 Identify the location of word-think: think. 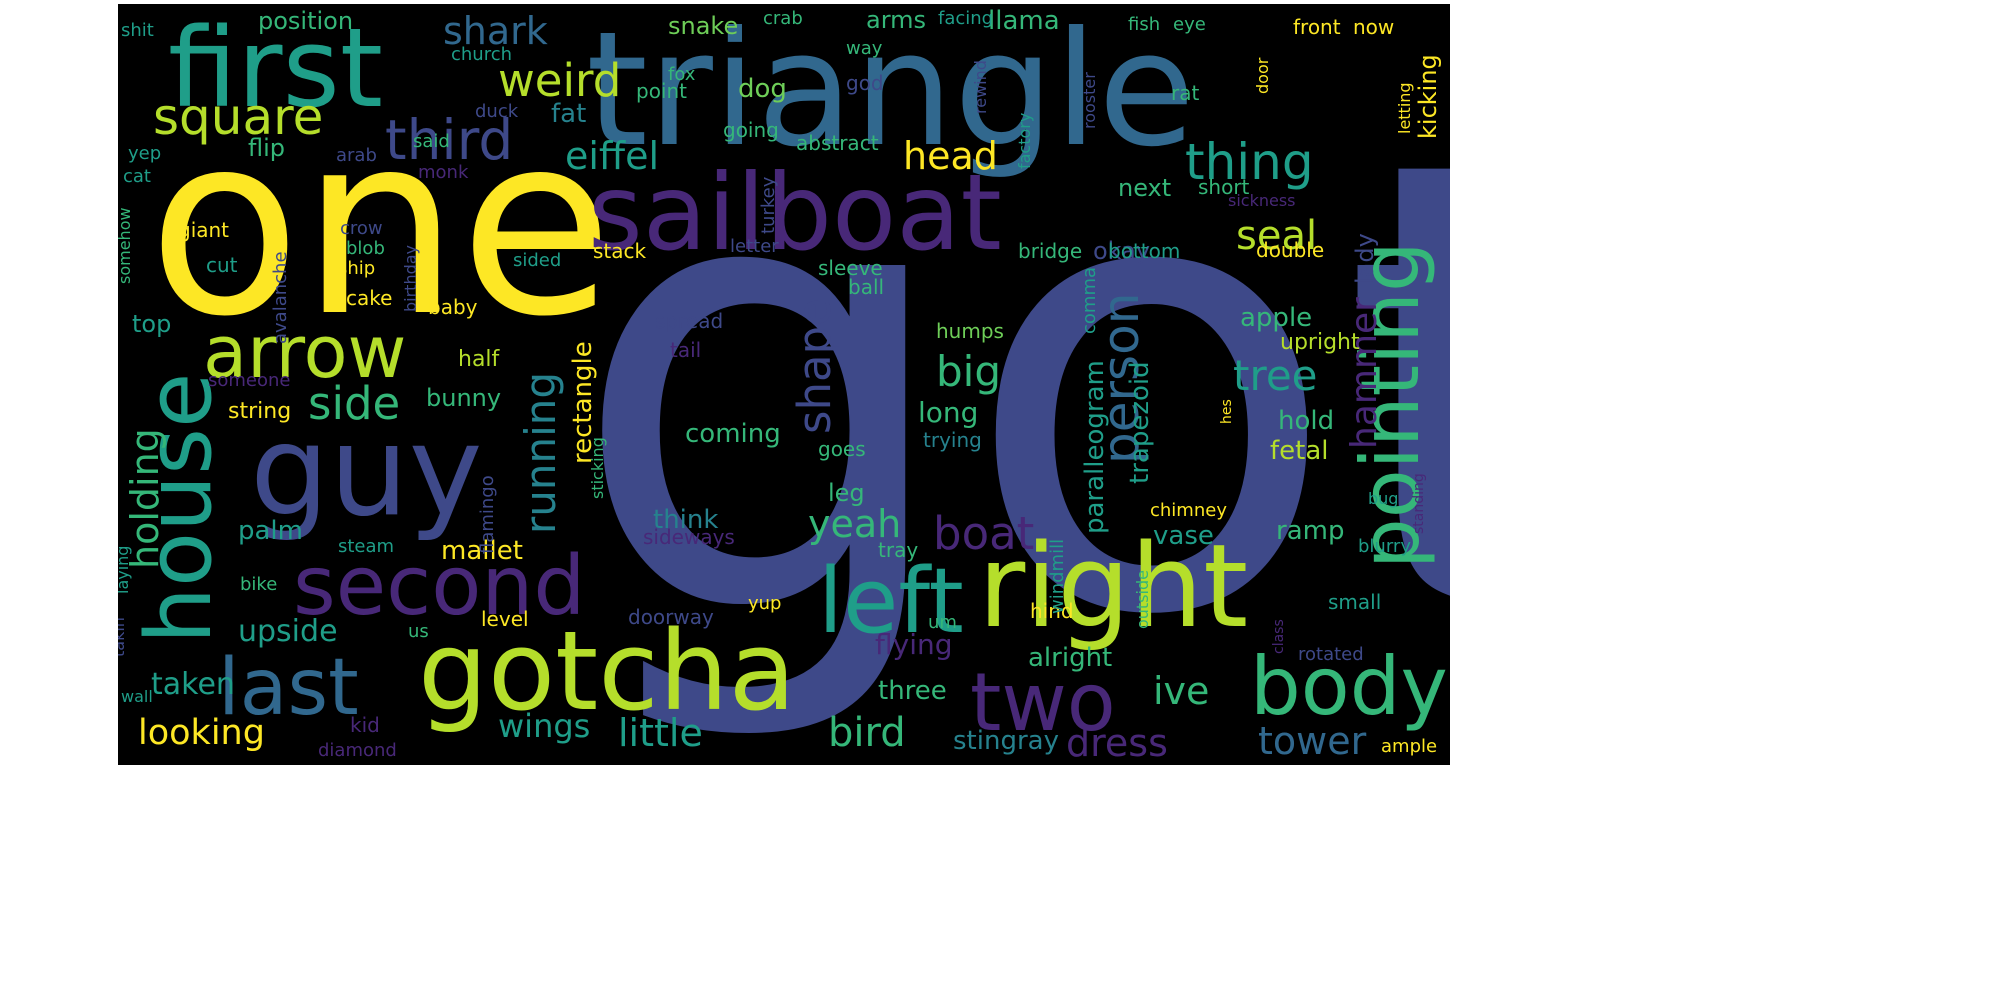
(685, 520).